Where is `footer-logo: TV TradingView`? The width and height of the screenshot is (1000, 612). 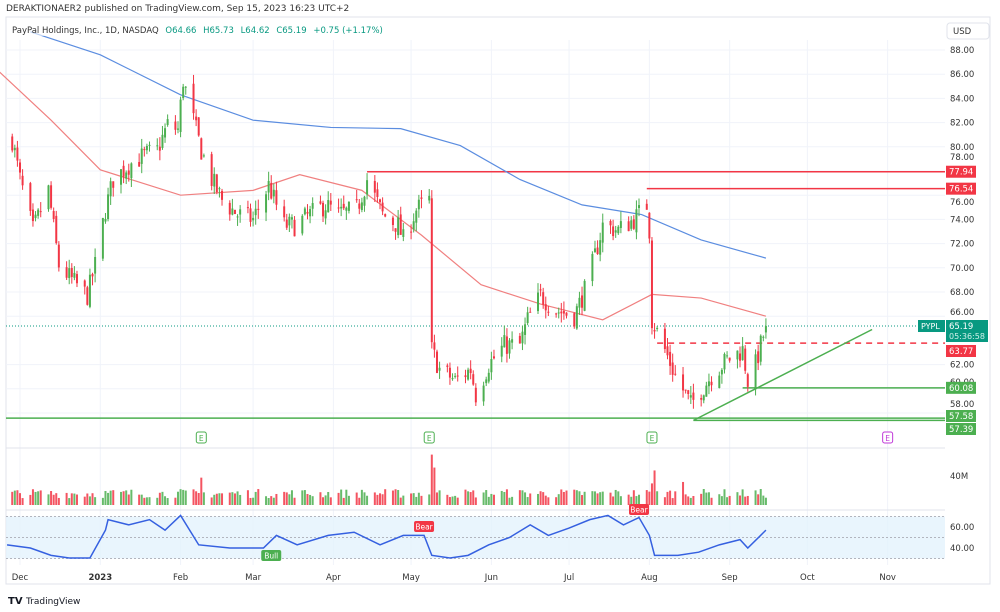 footer-logo: TV TradingView is located at coordinates (44, 601).